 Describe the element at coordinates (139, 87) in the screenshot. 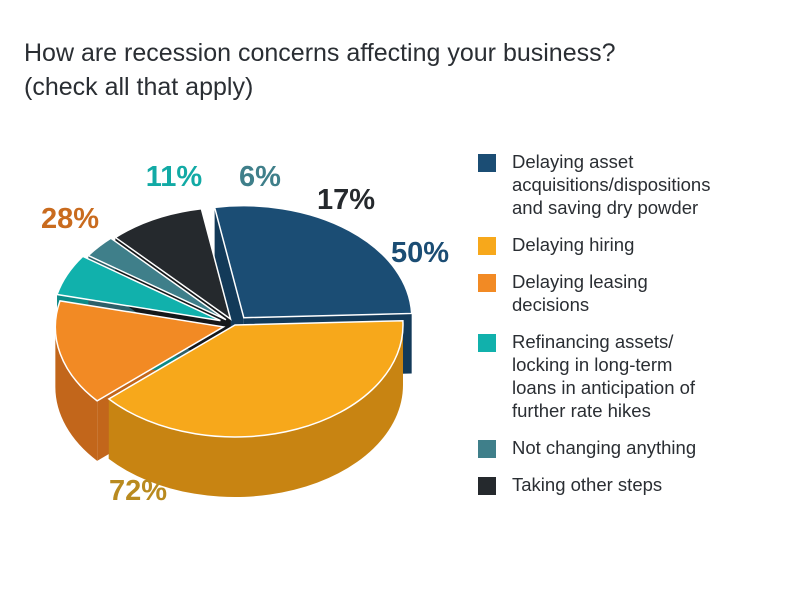

I see `chart-title-line-2: (check all that apply)` at that location.